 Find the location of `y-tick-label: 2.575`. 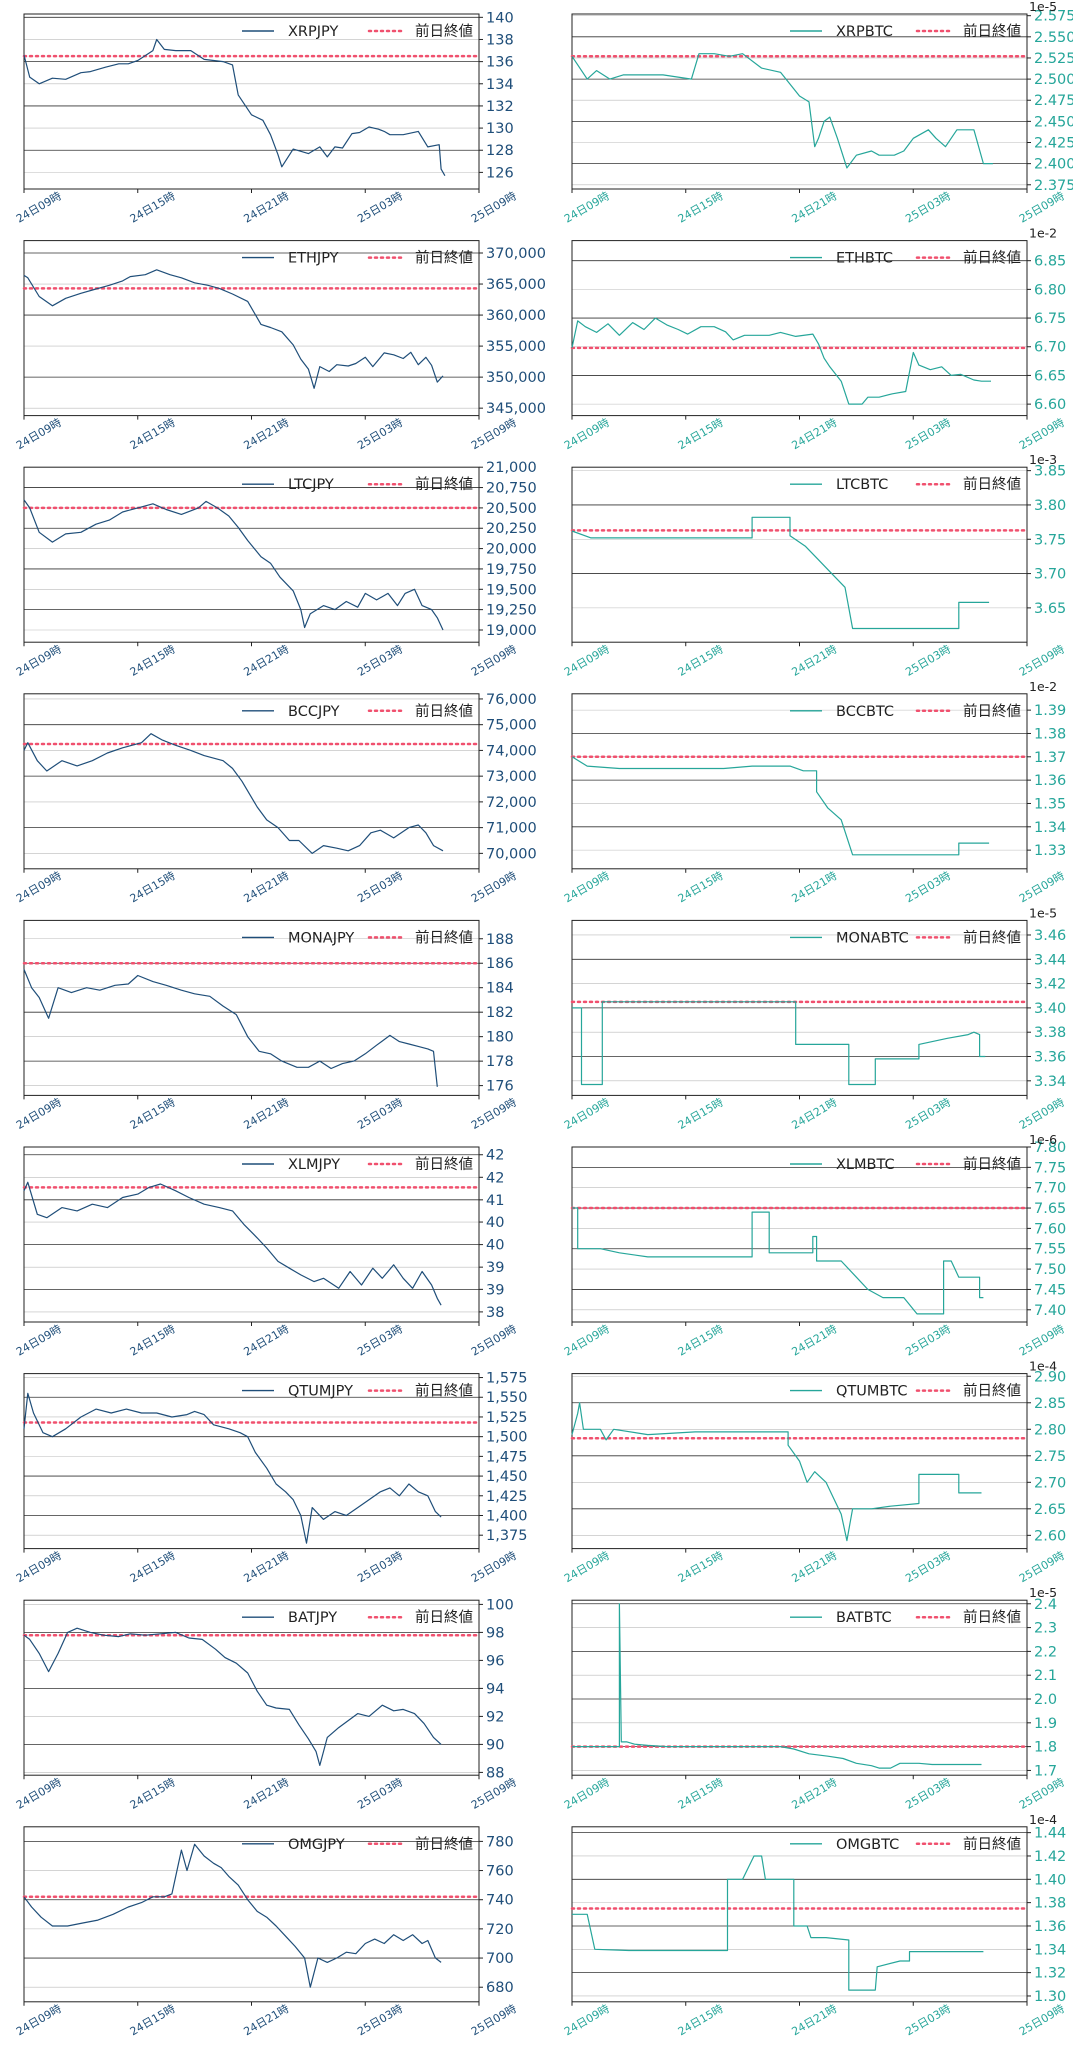

y-tick-label: 2.575 is located at coordinates (1053, 17).